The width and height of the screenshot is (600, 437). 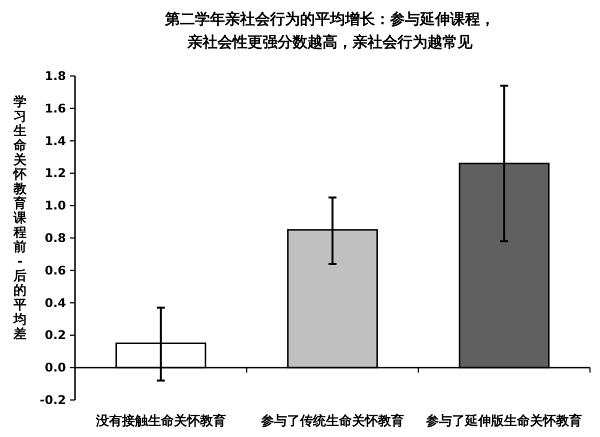 I want to click on y-tick-label: 1.0, so click(x=55, y=205).